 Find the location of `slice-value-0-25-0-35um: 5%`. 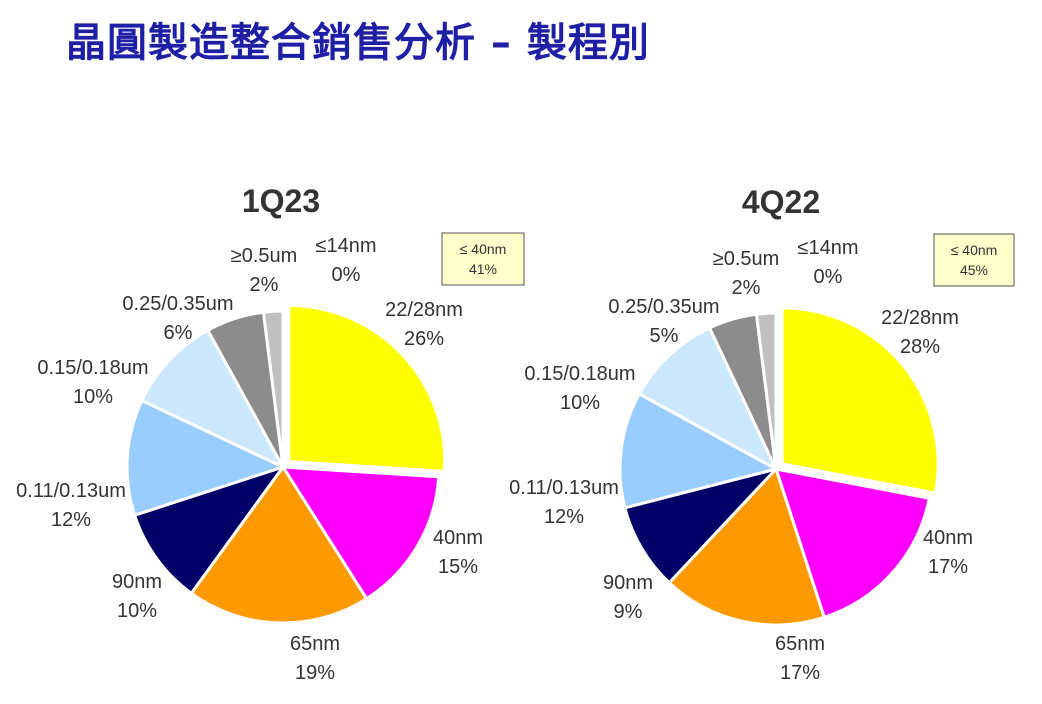

slice-value-0-25-0-35um: 5% is located at coordinates (664, 336).